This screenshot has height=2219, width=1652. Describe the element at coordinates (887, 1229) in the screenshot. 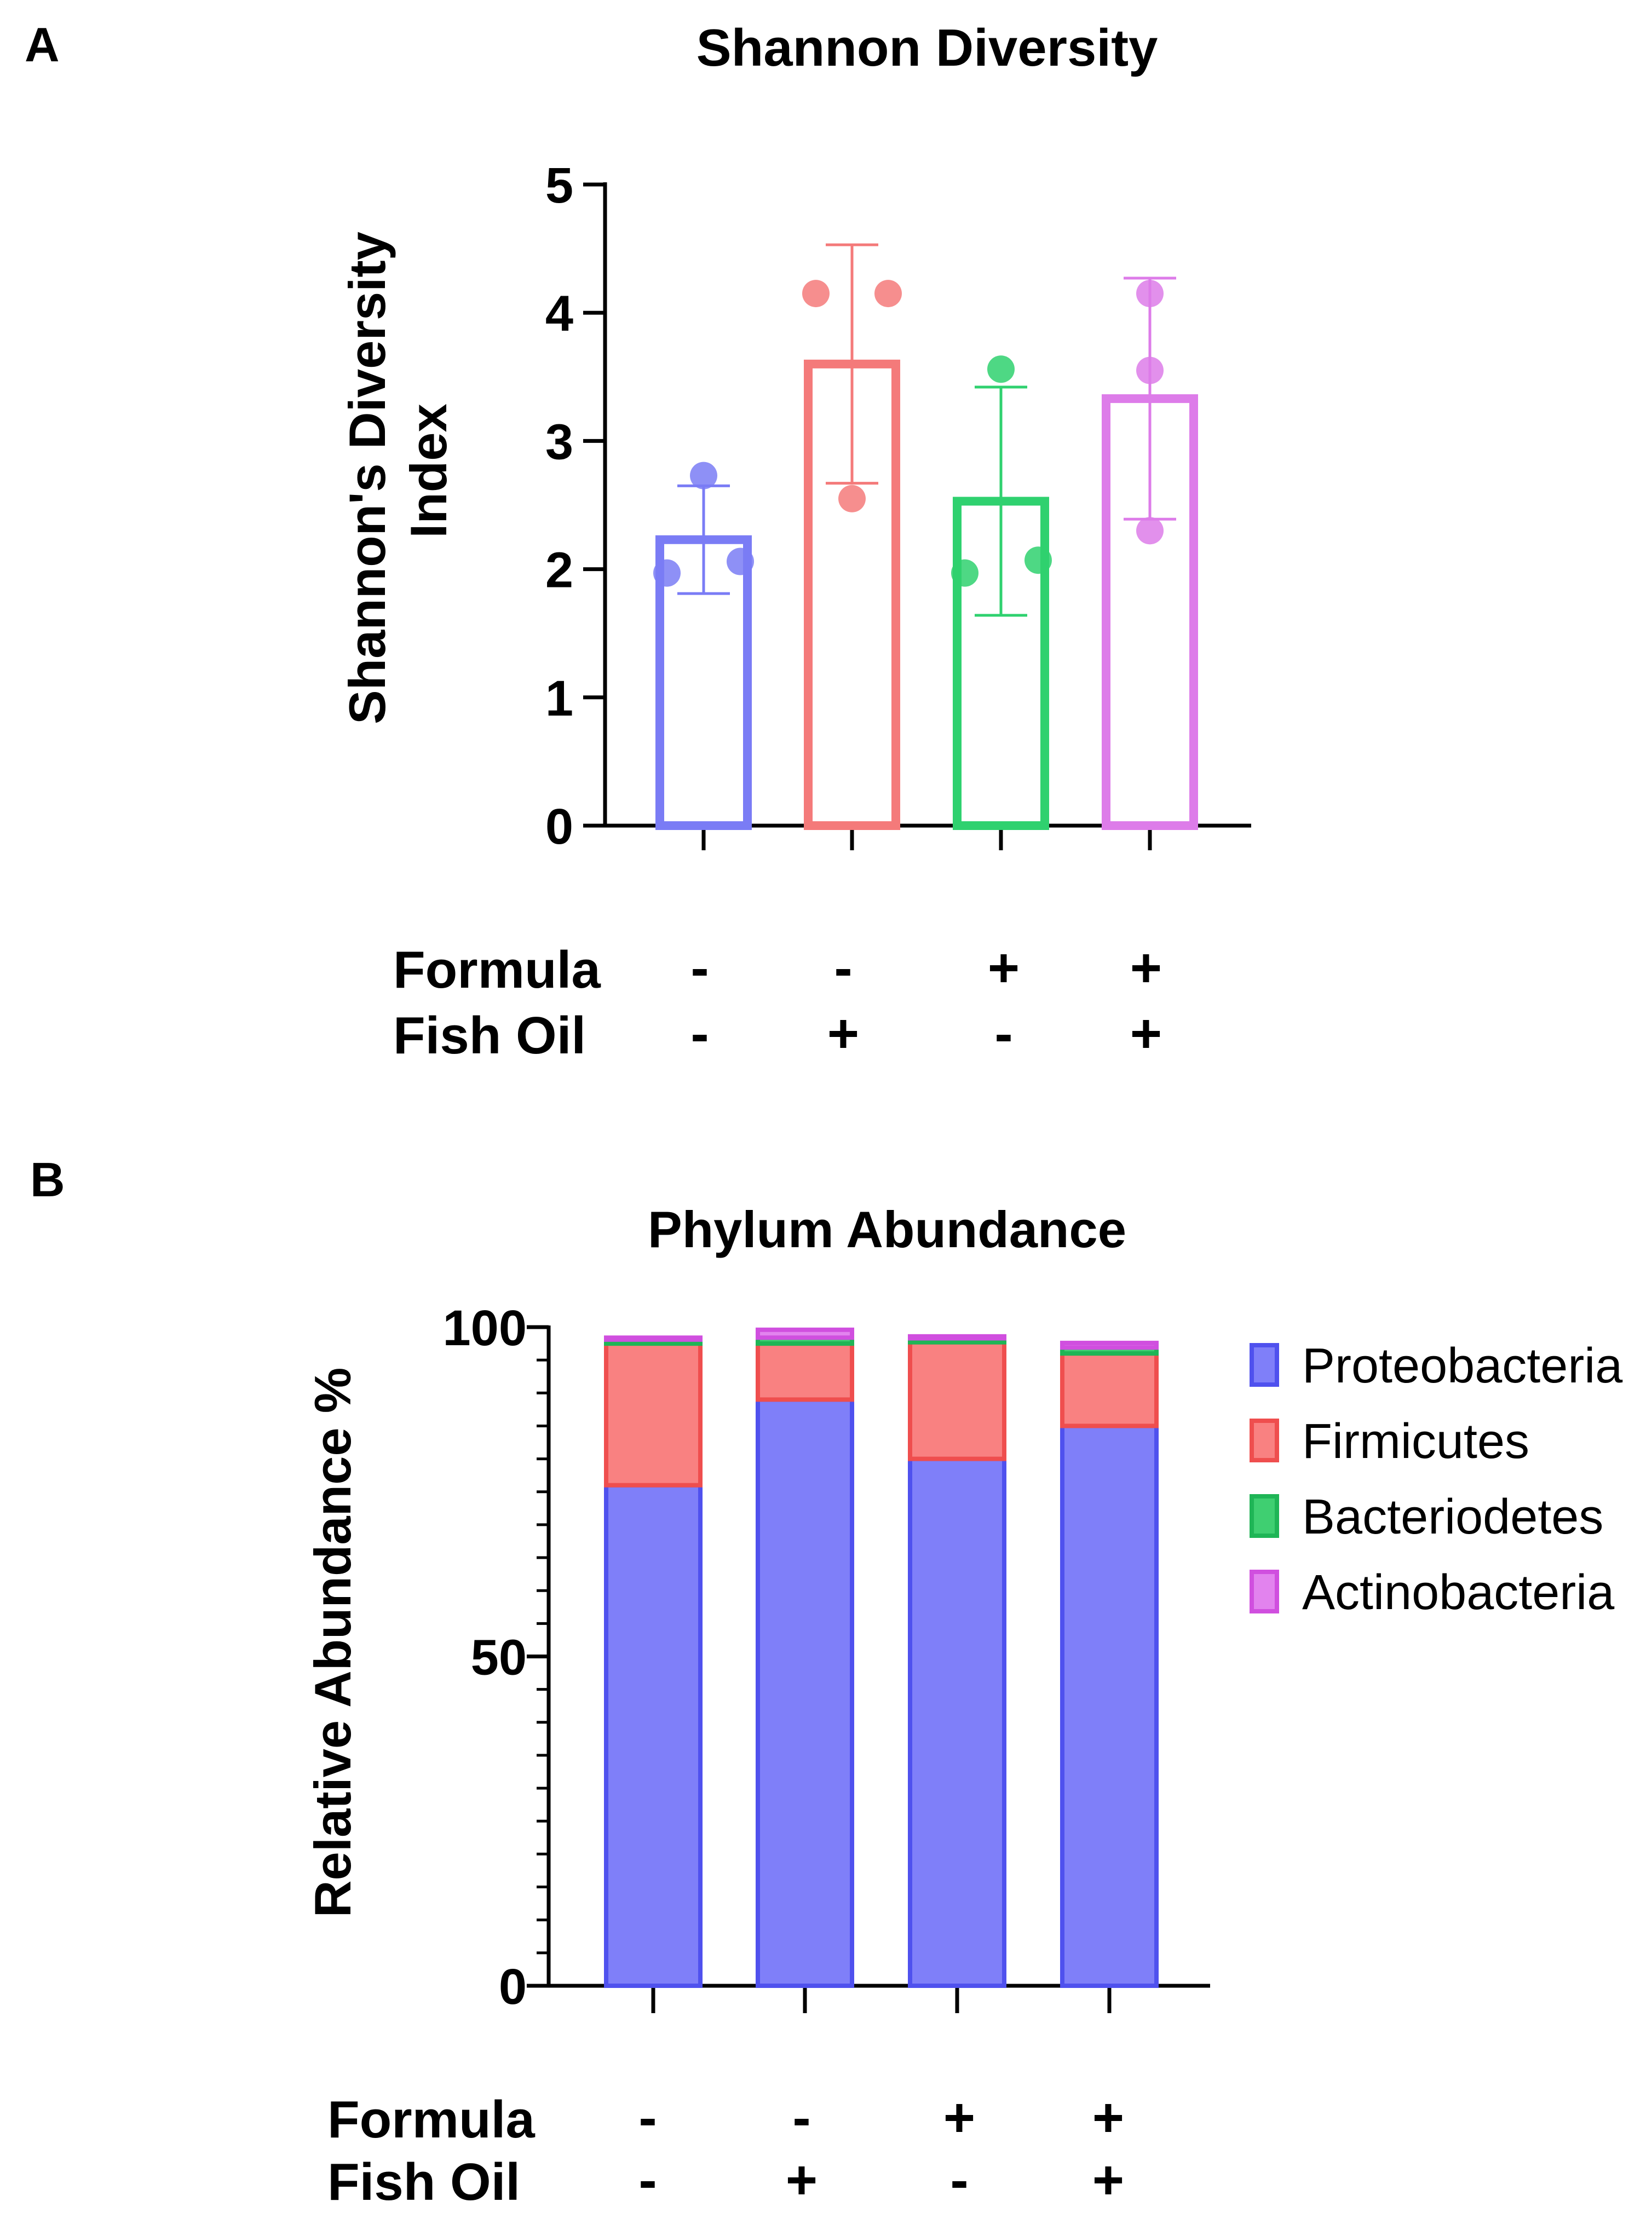

I see `phylum-chart-title: Phylum Abundance` at that location.